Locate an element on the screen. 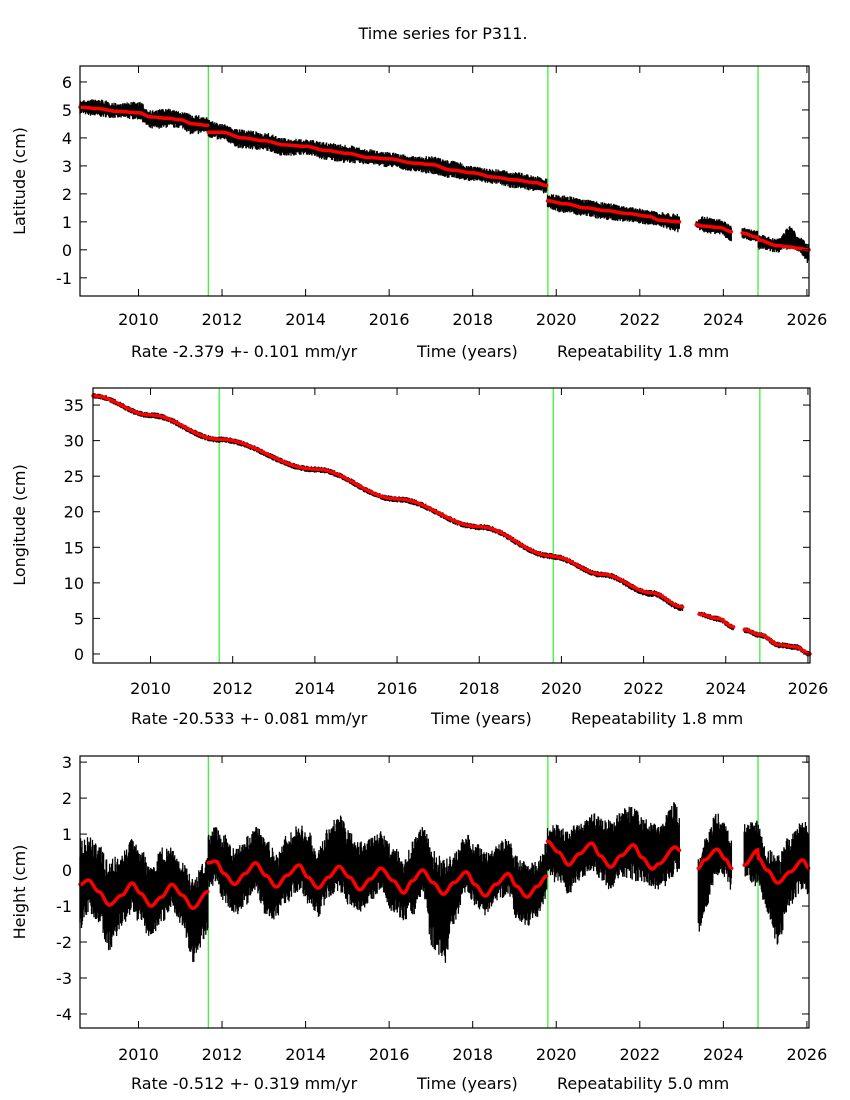 This screenshot has width=850, height=1100. y-tick-label: 20 is located at coordinates (74, 512).